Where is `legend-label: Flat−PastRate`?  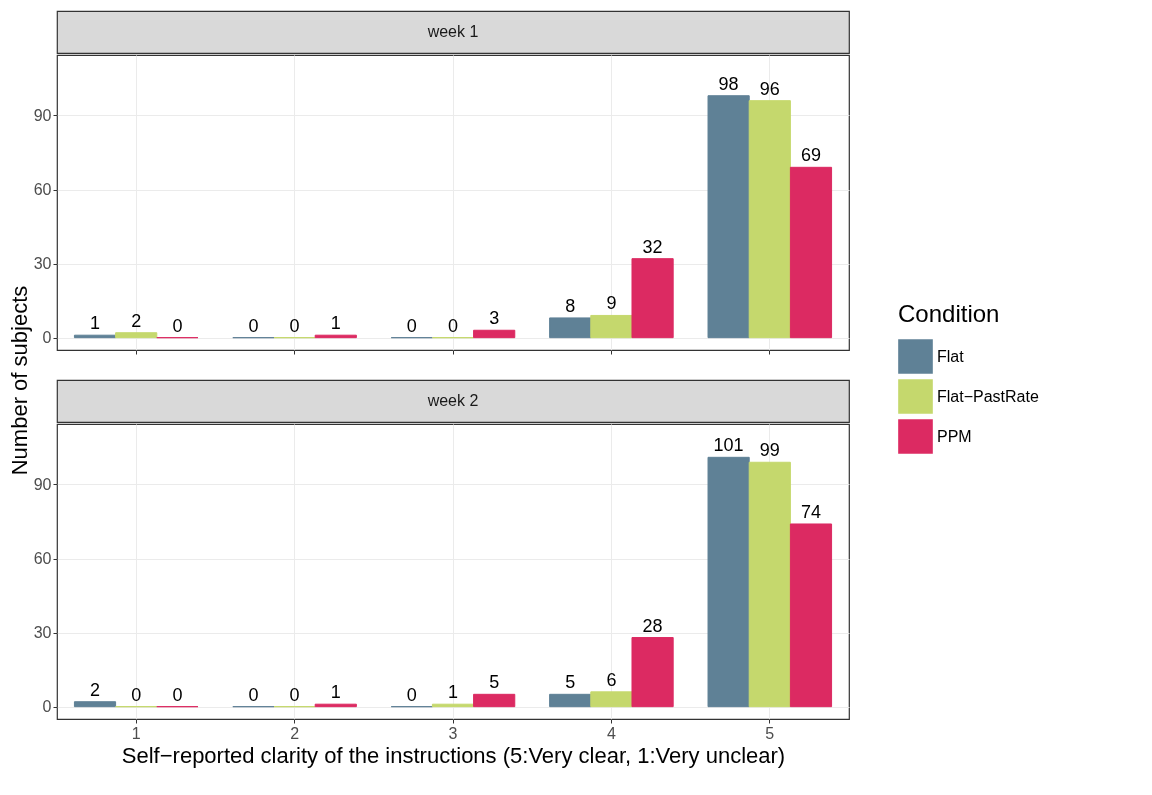
legend-label: Flat−PastRate is located at coordinates (988, 396).